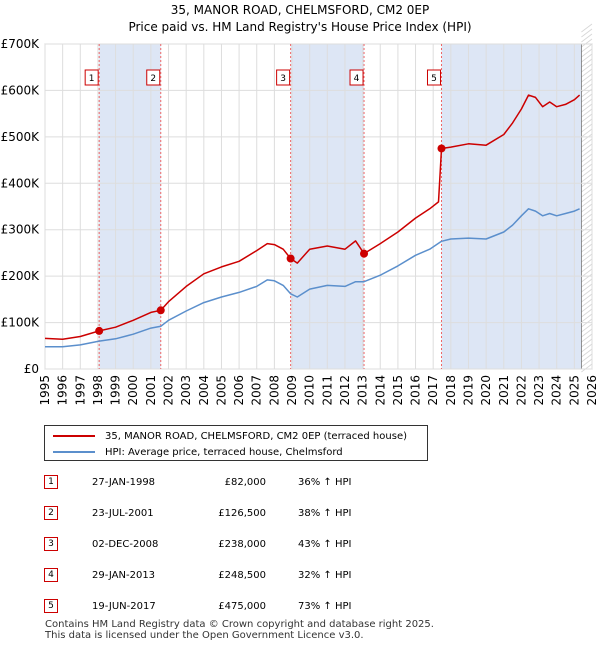 This screenshot has height=650, width=600. Describe the element at coordinates (21, 137) in the screenshot. I see `y-tick-label: £500K` at that location.